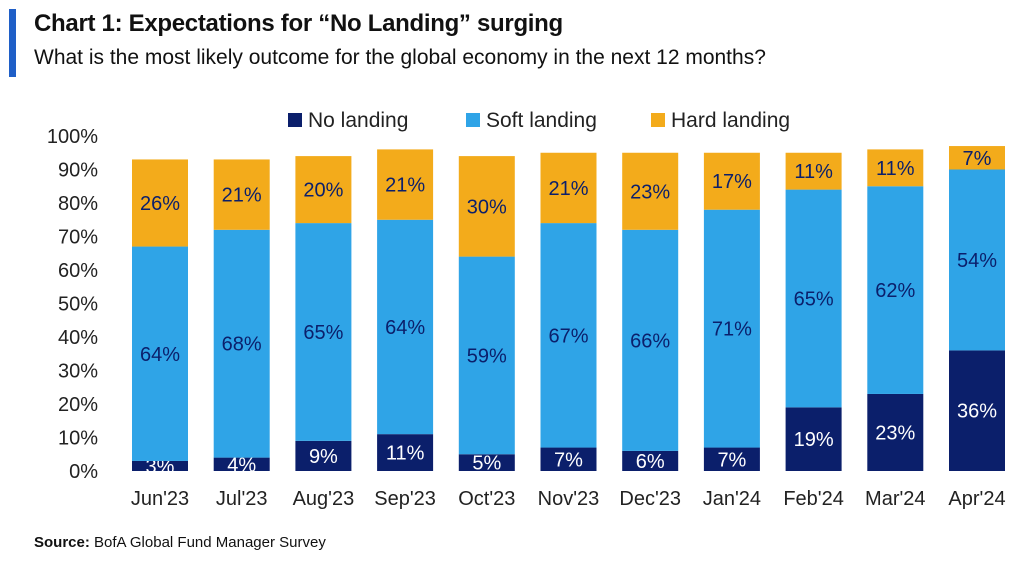 This screenshot has width=1024, height=561. Describe the element at coordinates (78, 405) in the screenshot. I see `y-tick-label: 20%` at that location.